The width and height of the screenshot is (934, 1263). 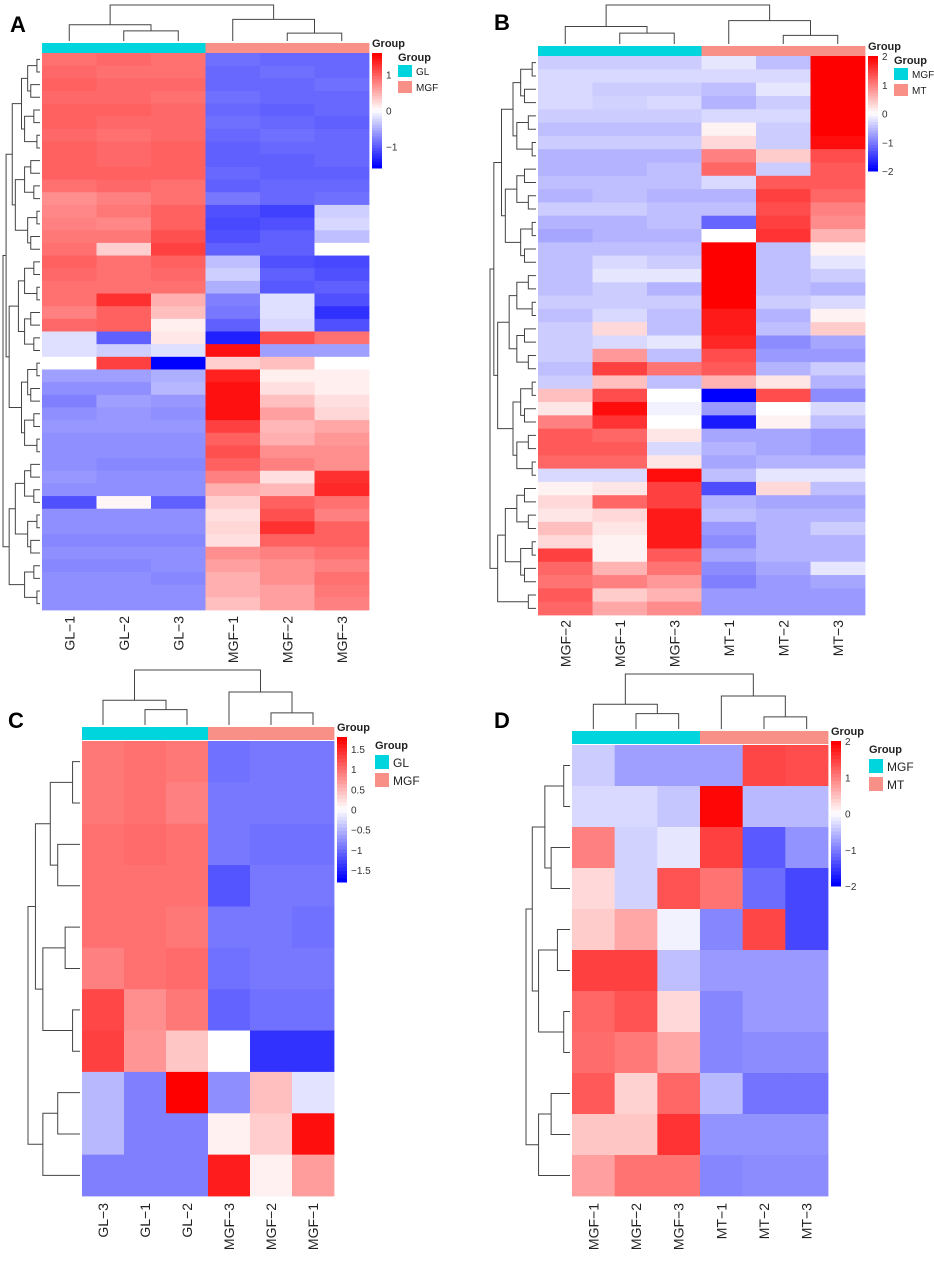 I want to click on coldendro-3-link, so click(x=625, y=716).